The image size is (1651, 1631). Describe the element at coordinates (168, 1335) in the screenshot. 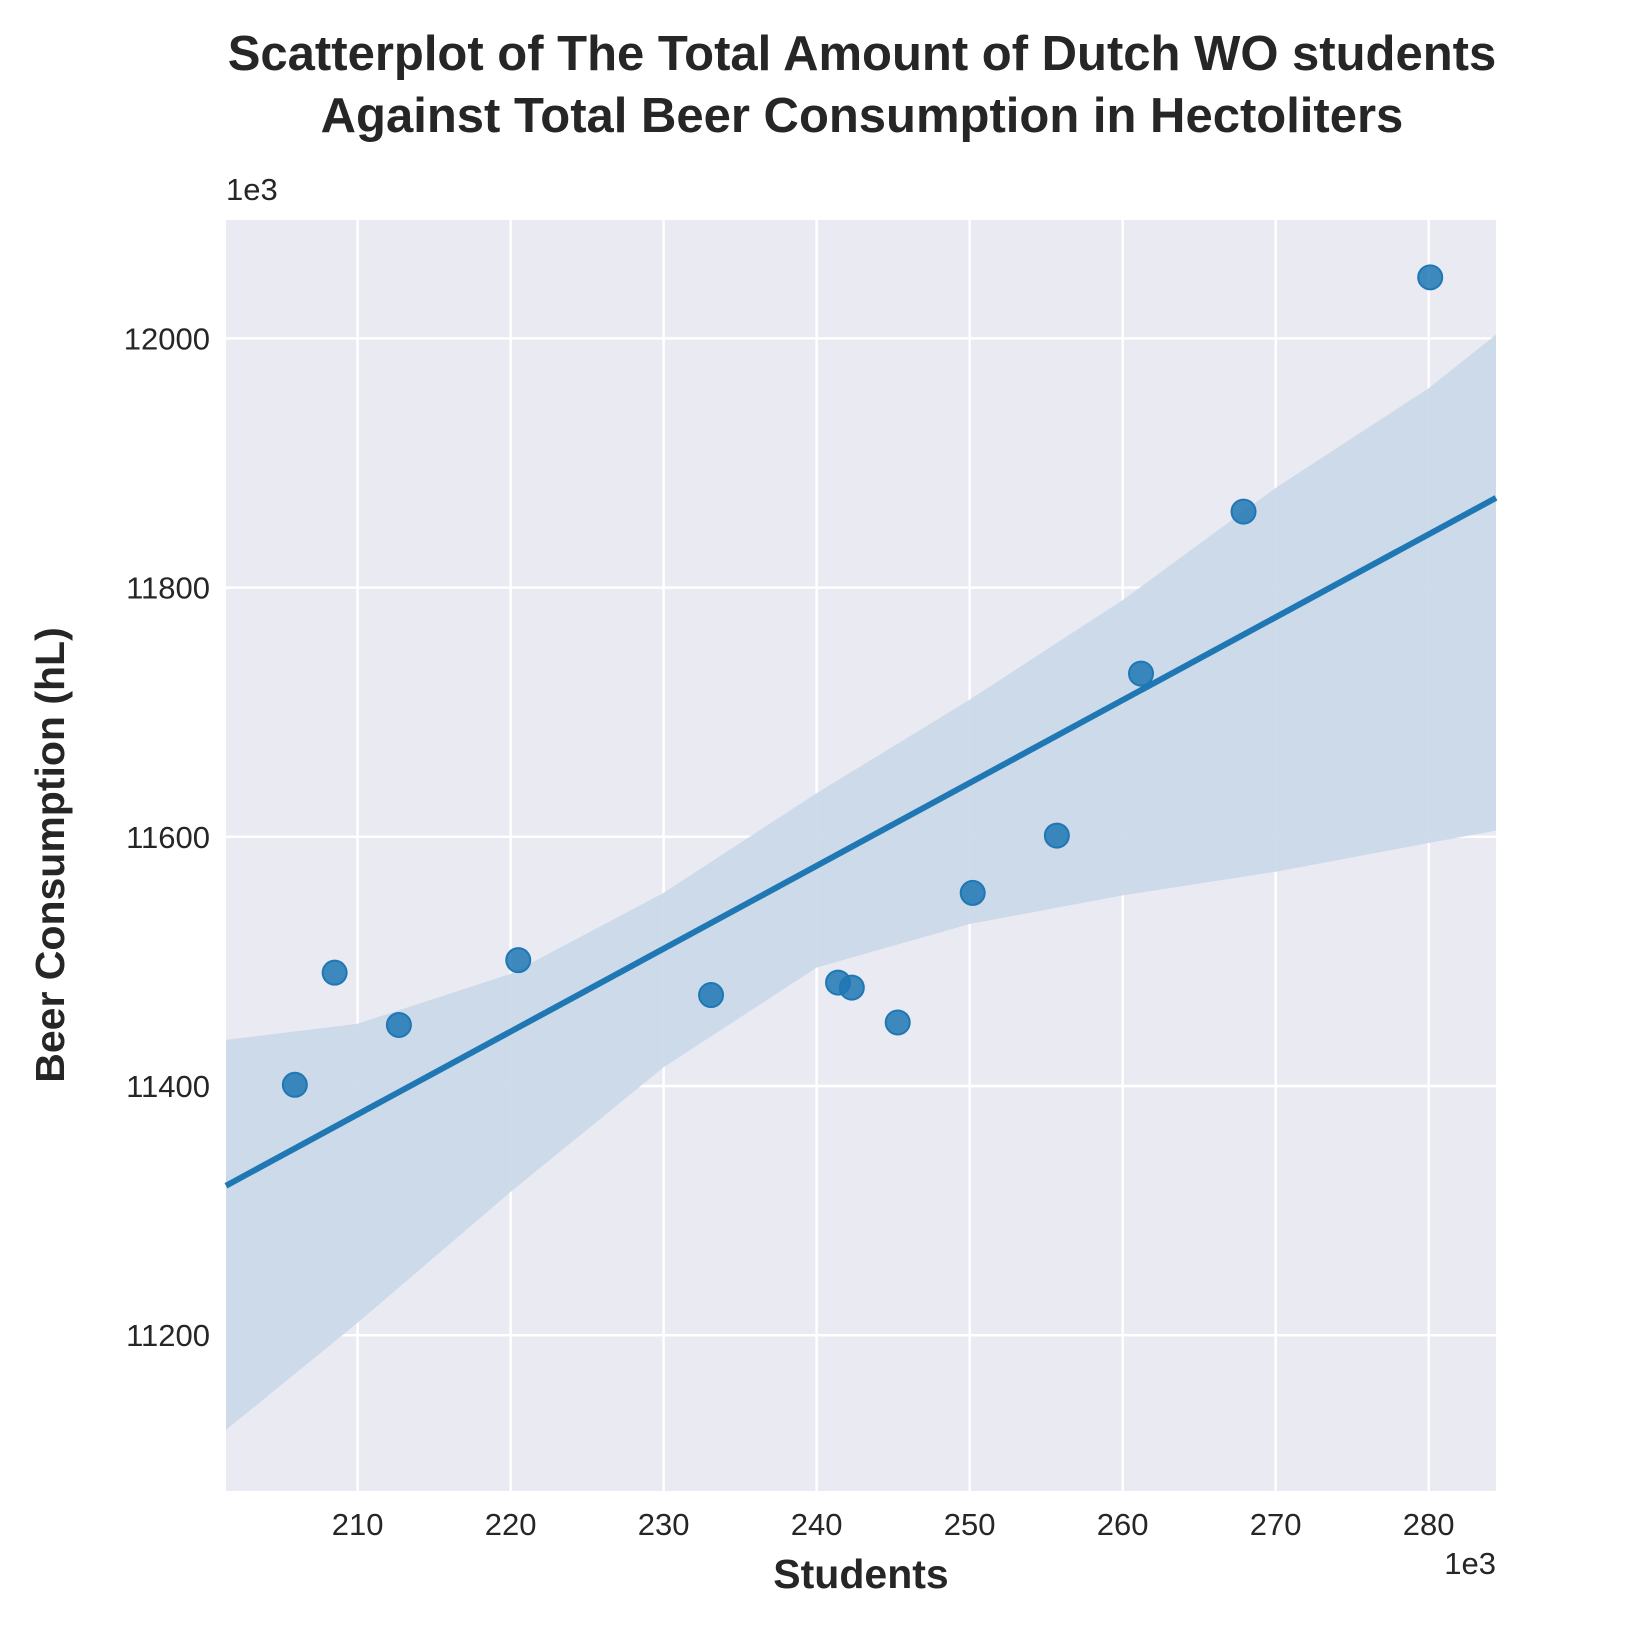

I see `y-tick-label: 11200` at that location.